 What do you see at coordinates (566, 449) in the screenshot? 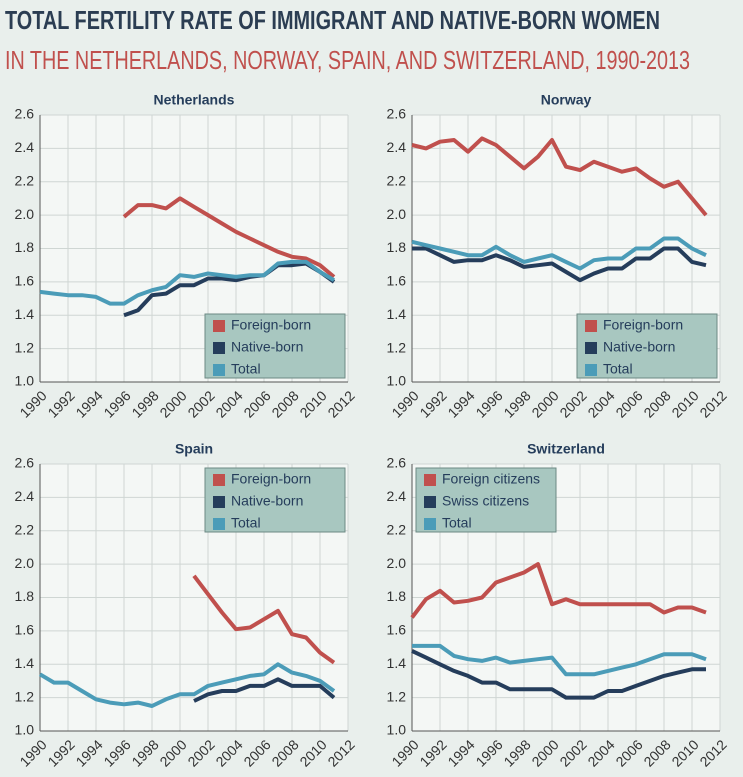
I see `panel-title: Switzerland` at bounding box center [566, 449].